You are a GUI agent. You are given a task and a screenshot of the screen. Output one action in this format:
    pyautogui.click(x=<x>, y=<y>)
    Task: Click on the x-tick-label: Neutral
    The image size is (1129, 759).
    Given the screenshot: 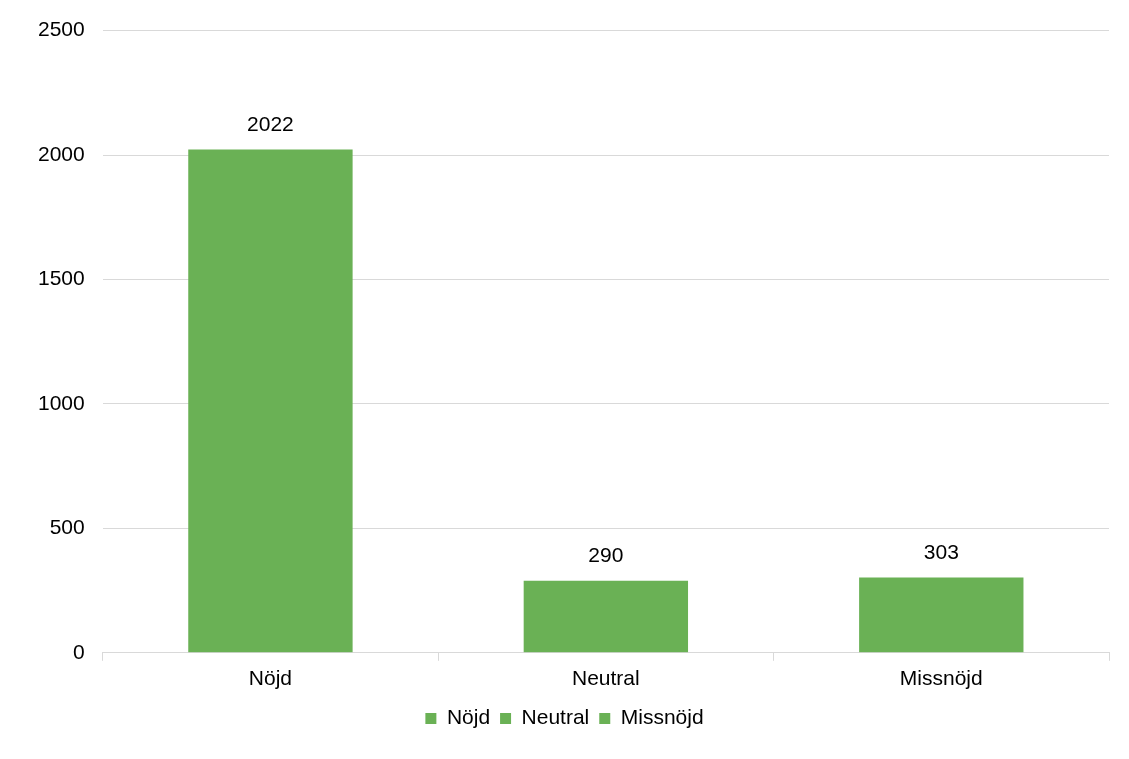 What is the action you would take?
    pyautogui.click(x=606, y=678)
    